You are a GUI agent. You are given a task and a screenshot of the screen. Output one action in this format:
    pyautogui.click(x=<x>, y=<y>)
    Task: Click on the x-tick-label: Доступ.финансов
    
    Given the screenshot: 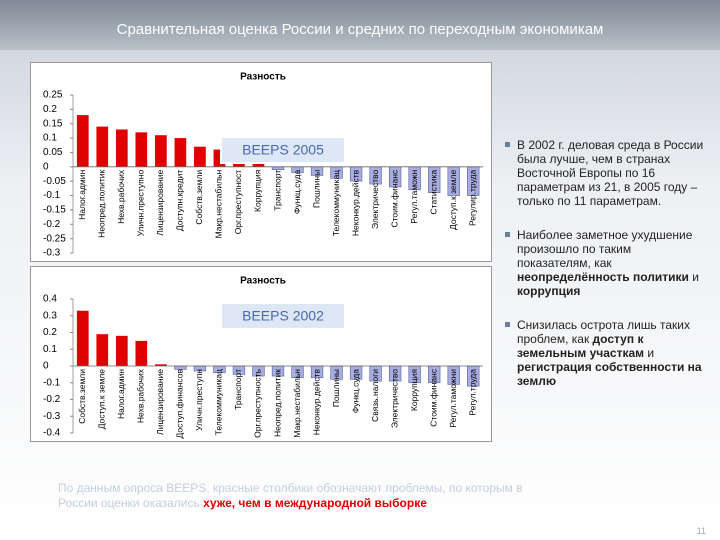 What is the action you would take?
    pyautogui.click(x=180, y=404)
    